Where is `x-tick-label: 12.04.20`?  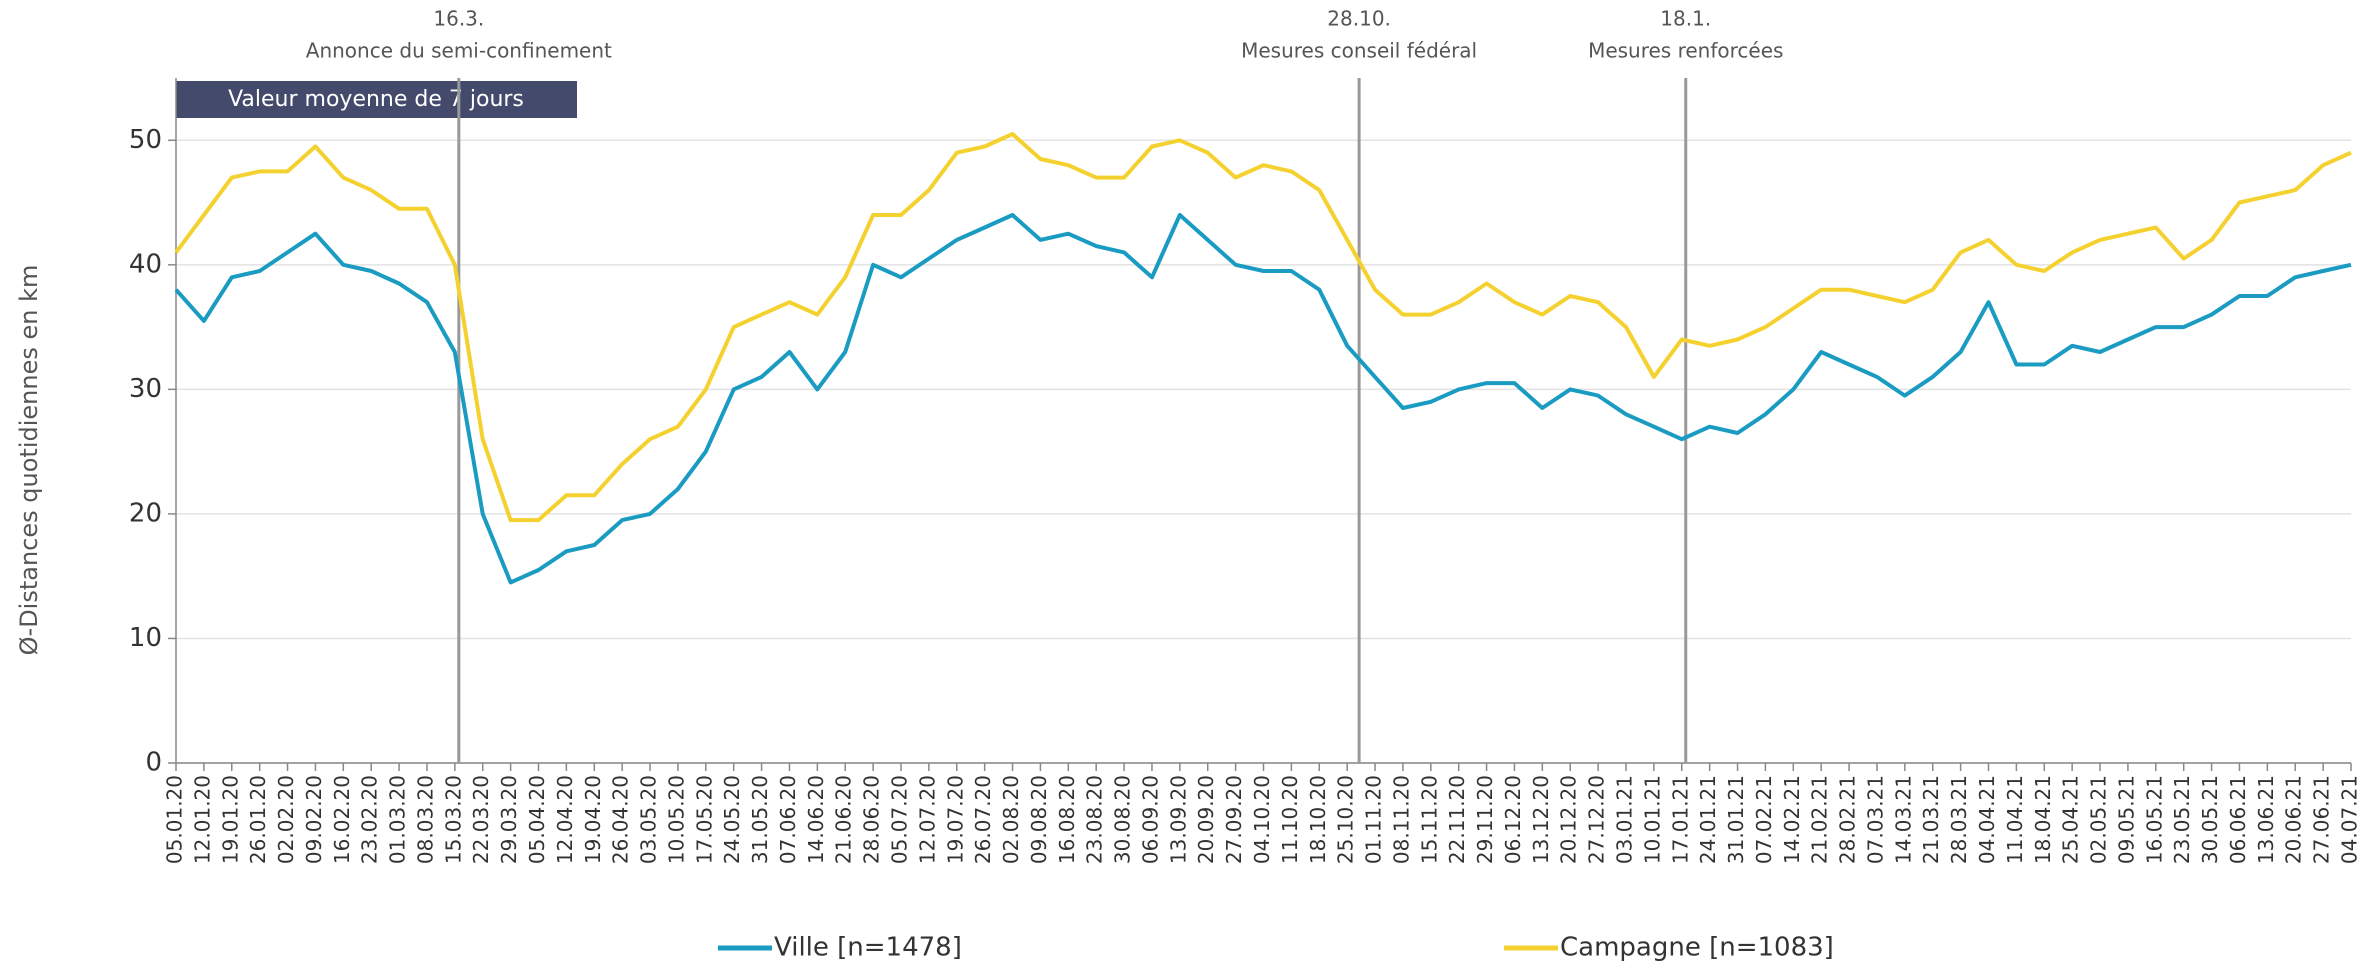 x-tick-label: 12.04.20 is located at coordinates (565, 819).